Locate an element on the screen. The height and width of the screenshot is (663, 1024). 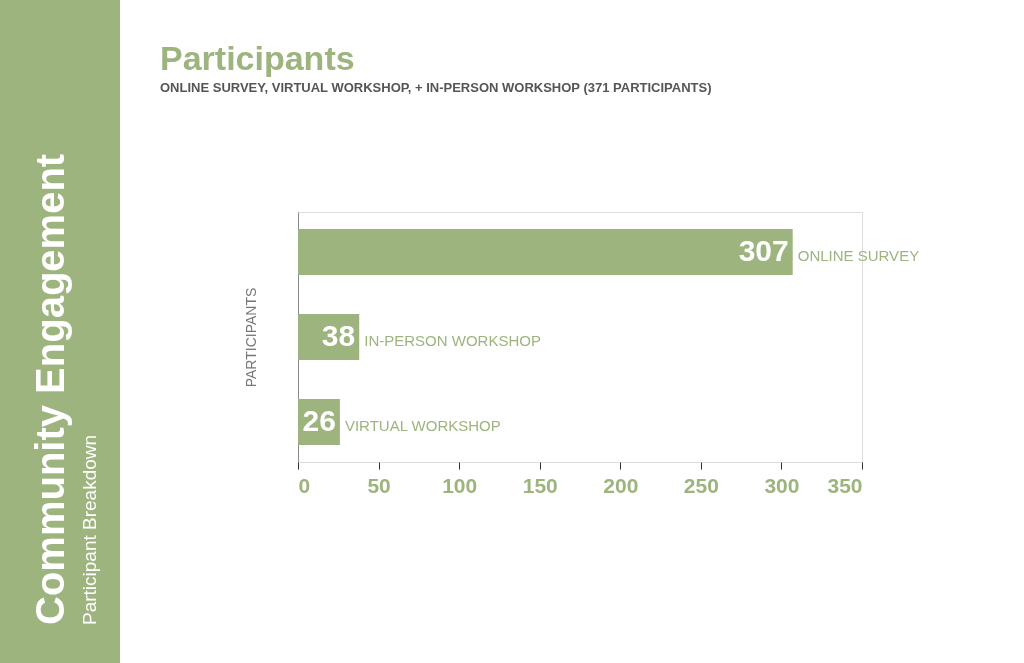
y-tick-label: ONLINE SURVEY is located at coordinates (858, 255).